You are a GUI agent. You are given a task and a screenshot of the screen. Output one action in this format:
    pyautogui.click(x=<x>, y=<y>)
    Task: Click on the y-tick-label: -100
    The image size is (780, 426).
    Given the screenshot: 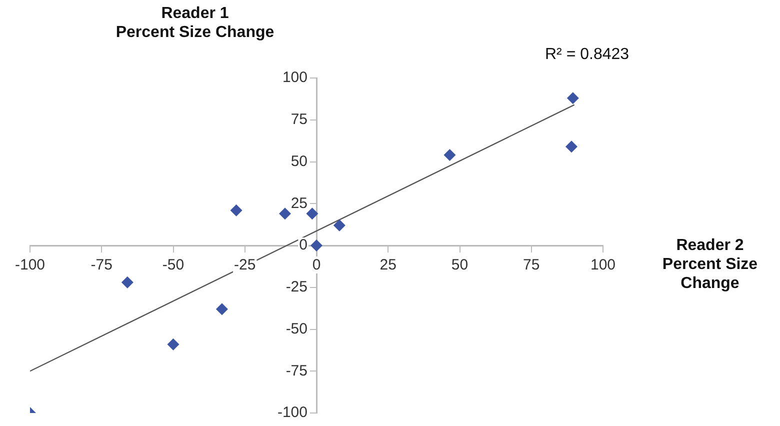 What is the action you would take?
    pyautogui.click(x=292, y=413)
    